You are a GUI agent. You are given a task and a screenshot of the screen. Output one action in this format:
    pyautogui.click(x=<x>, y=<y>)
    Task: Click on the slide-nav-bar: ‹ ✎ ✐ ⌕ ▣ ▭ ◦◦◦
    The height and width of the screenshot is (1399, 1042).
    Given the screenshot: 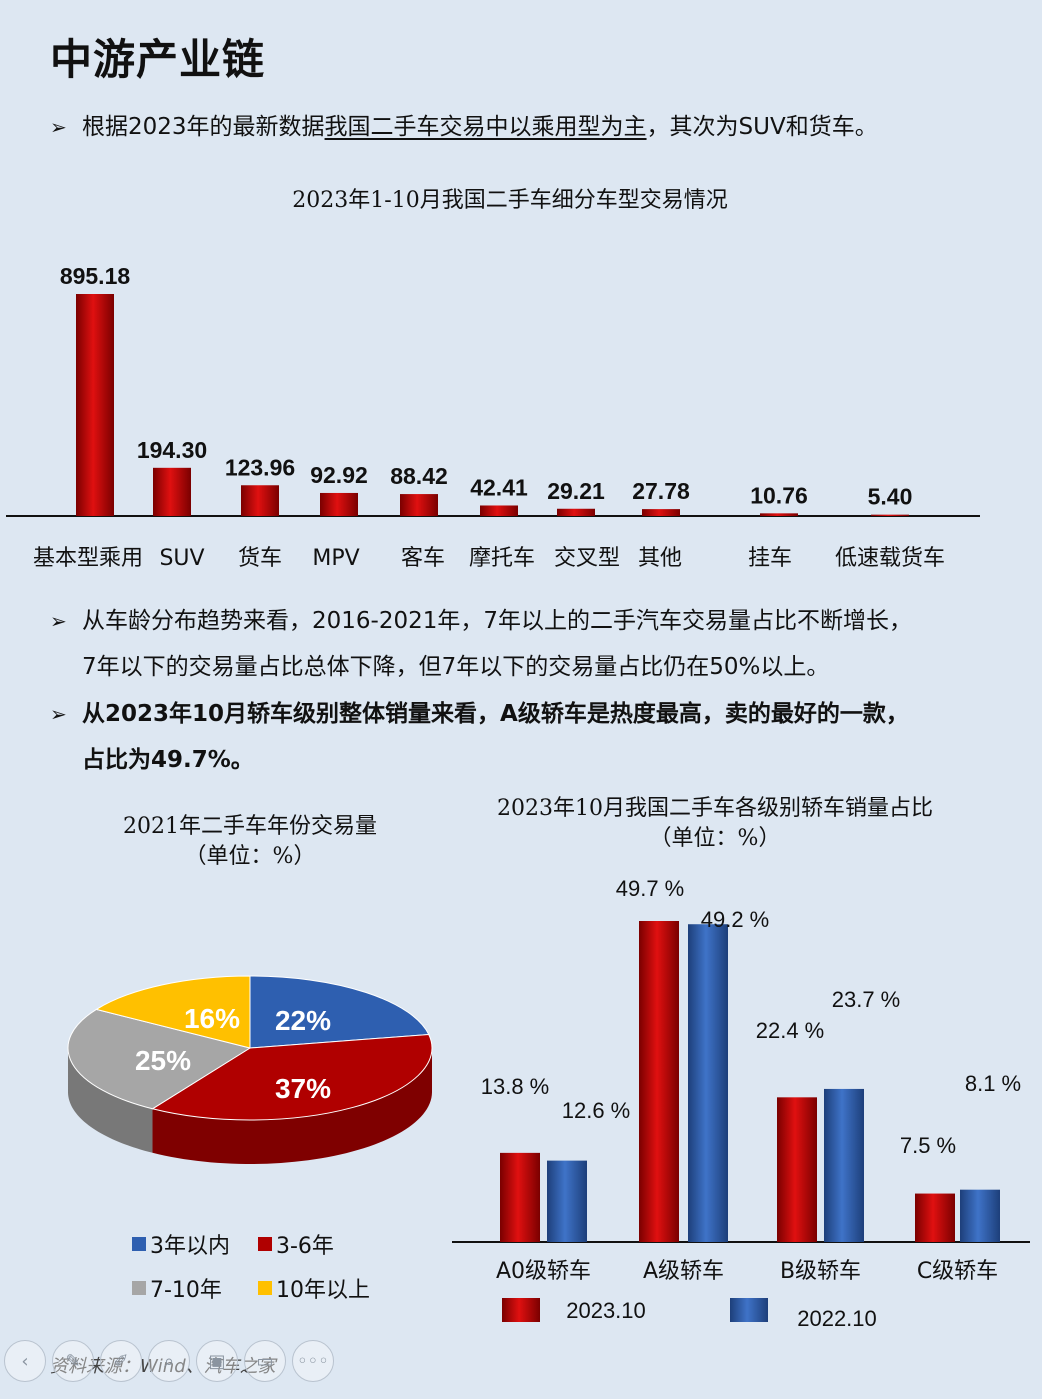 What is the action you would take?
    pyautogui.click(x=169, y=1365)
    